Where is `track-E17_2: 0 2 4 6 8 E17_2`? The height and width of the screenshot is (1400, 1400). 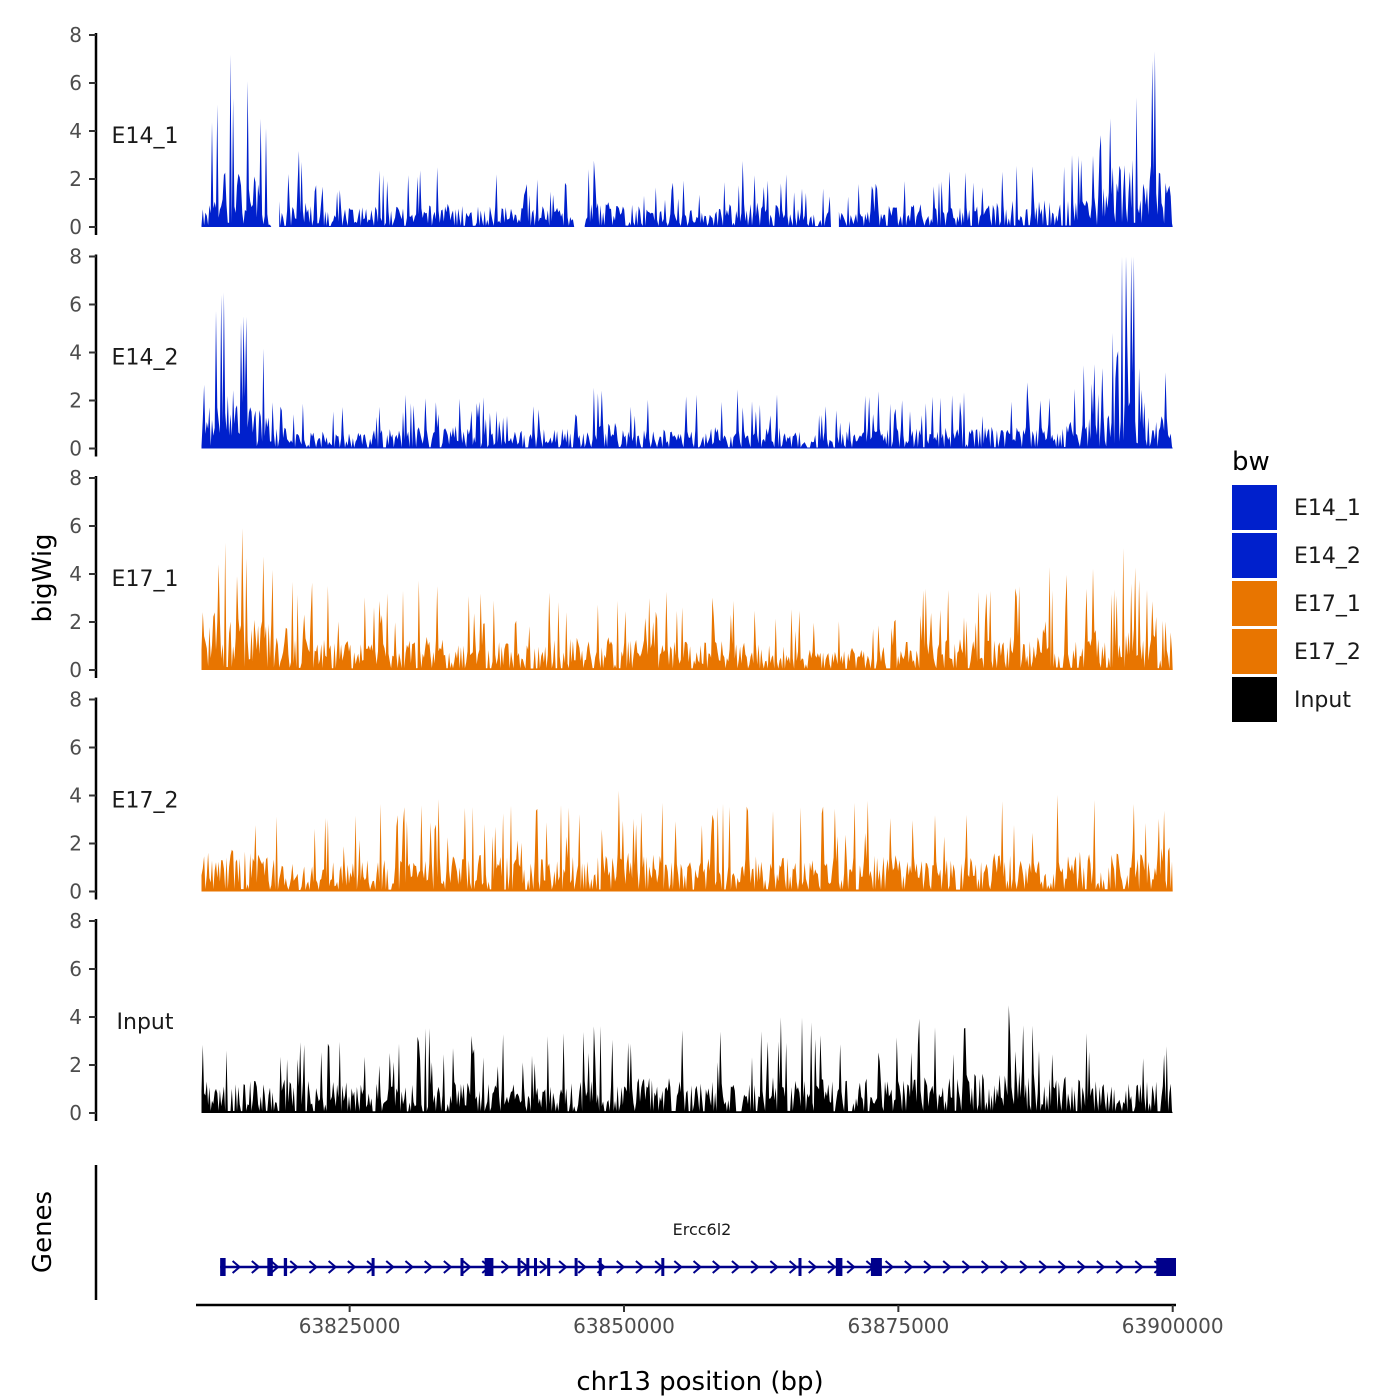 track-E17_2: 0 2 4 6 8 E17_2 is located at coordinates (621, 796).